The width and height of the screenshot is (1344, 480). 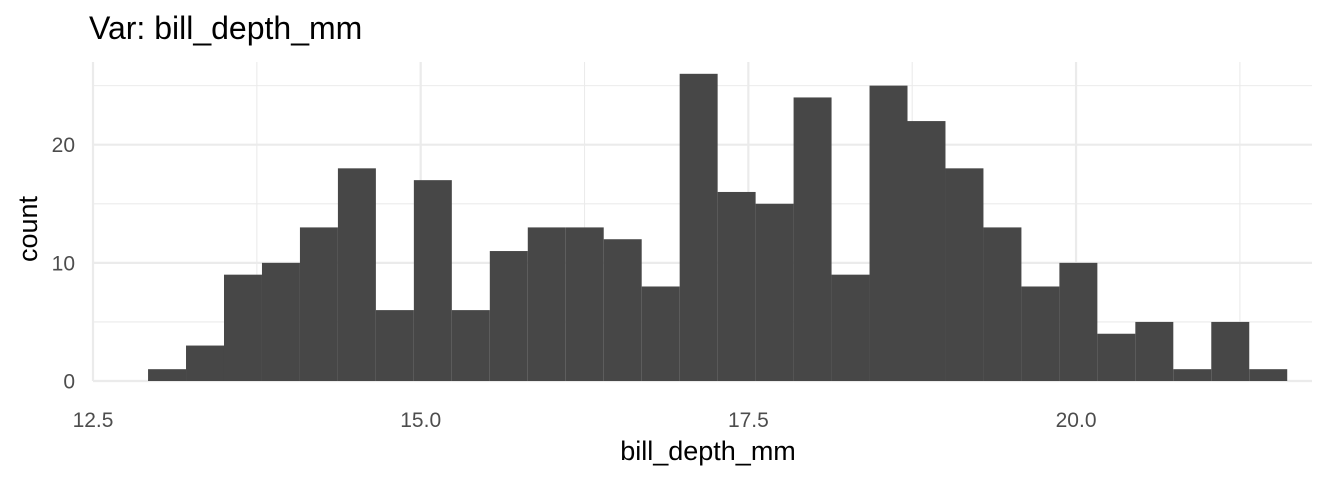 I want to click on chart-title: Var: bill_depth_mm, so click(x=225, y=28).